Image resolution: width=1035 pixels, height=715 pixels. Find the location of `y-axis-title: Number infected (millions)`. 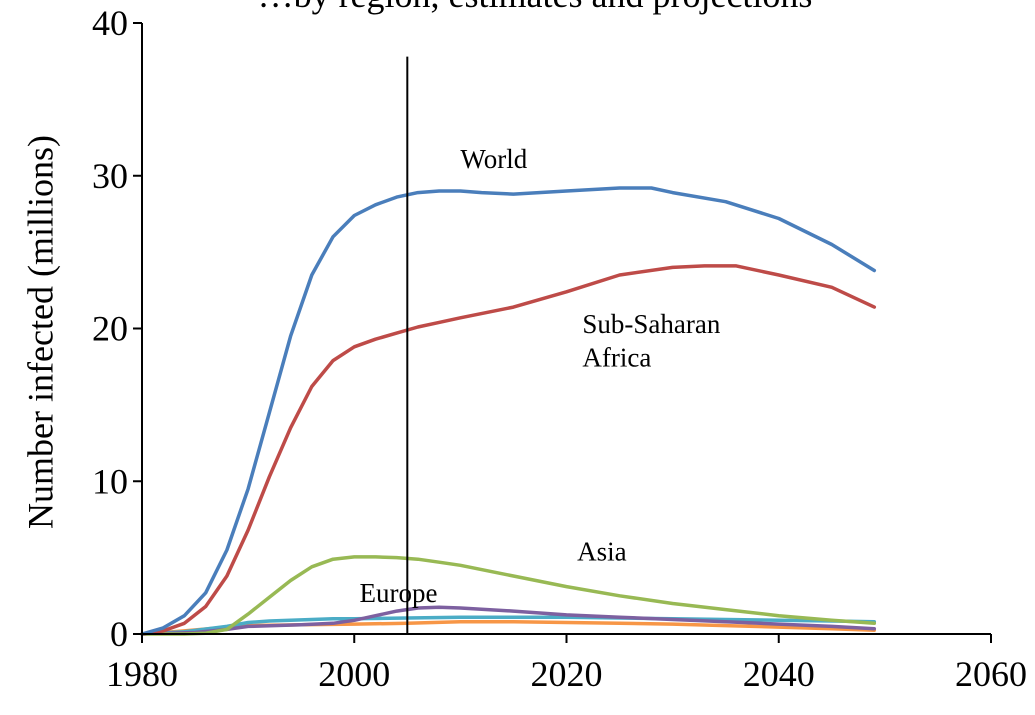

y-axis-title: Number infected (millions) is located at coordinates (40, 332).